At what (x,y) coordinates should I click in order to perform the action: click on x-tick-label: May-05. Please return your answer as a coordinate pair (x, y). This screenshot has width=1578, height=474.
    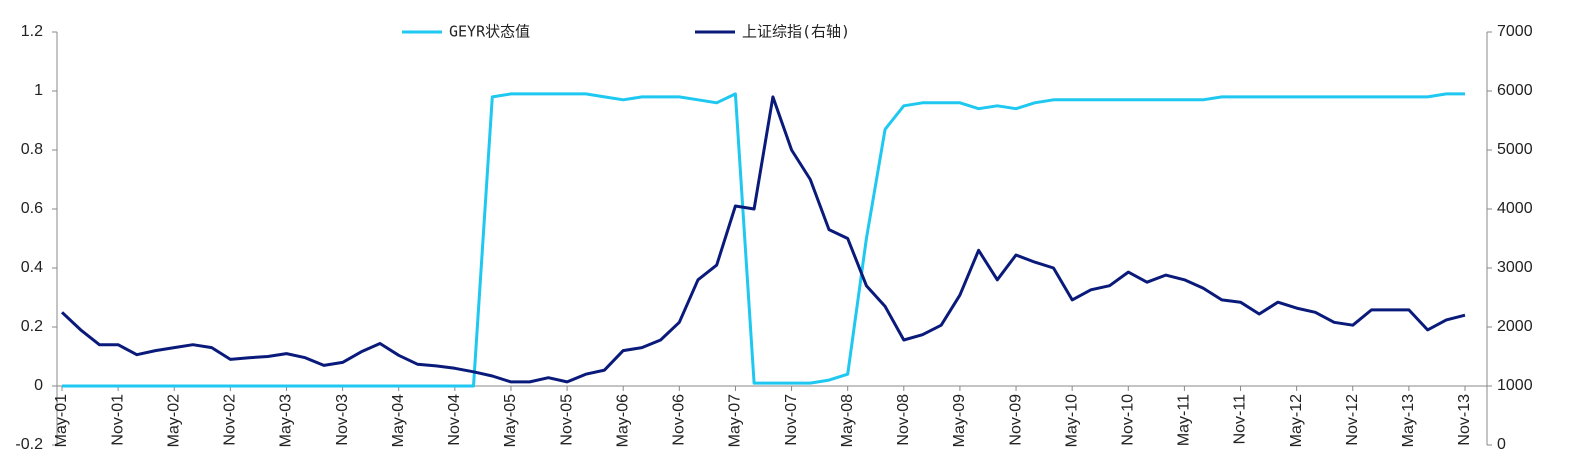
    Looking at the image, I should click on (510, 420).